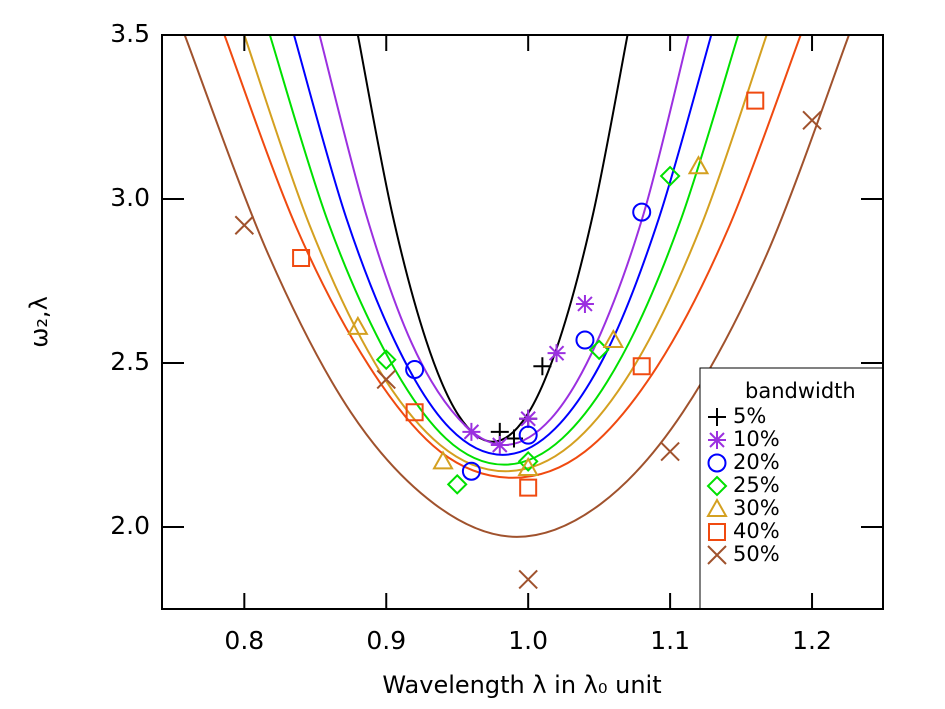 This screenshot has height=709, width=945. Describe the element at coordinates (670, 640) in the screenshot. I see `x-tick-label: 1.1` at that location.